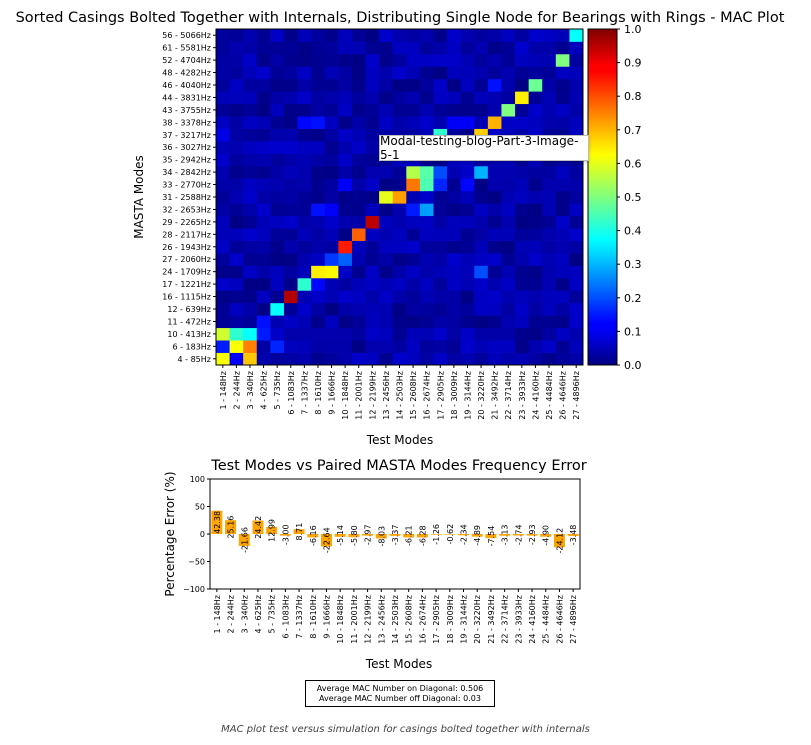 The image size is (811, 745). Describe the element at coordinates (258, 527) in the screenshot. I see `bar-value-label: 24.42` at that location.